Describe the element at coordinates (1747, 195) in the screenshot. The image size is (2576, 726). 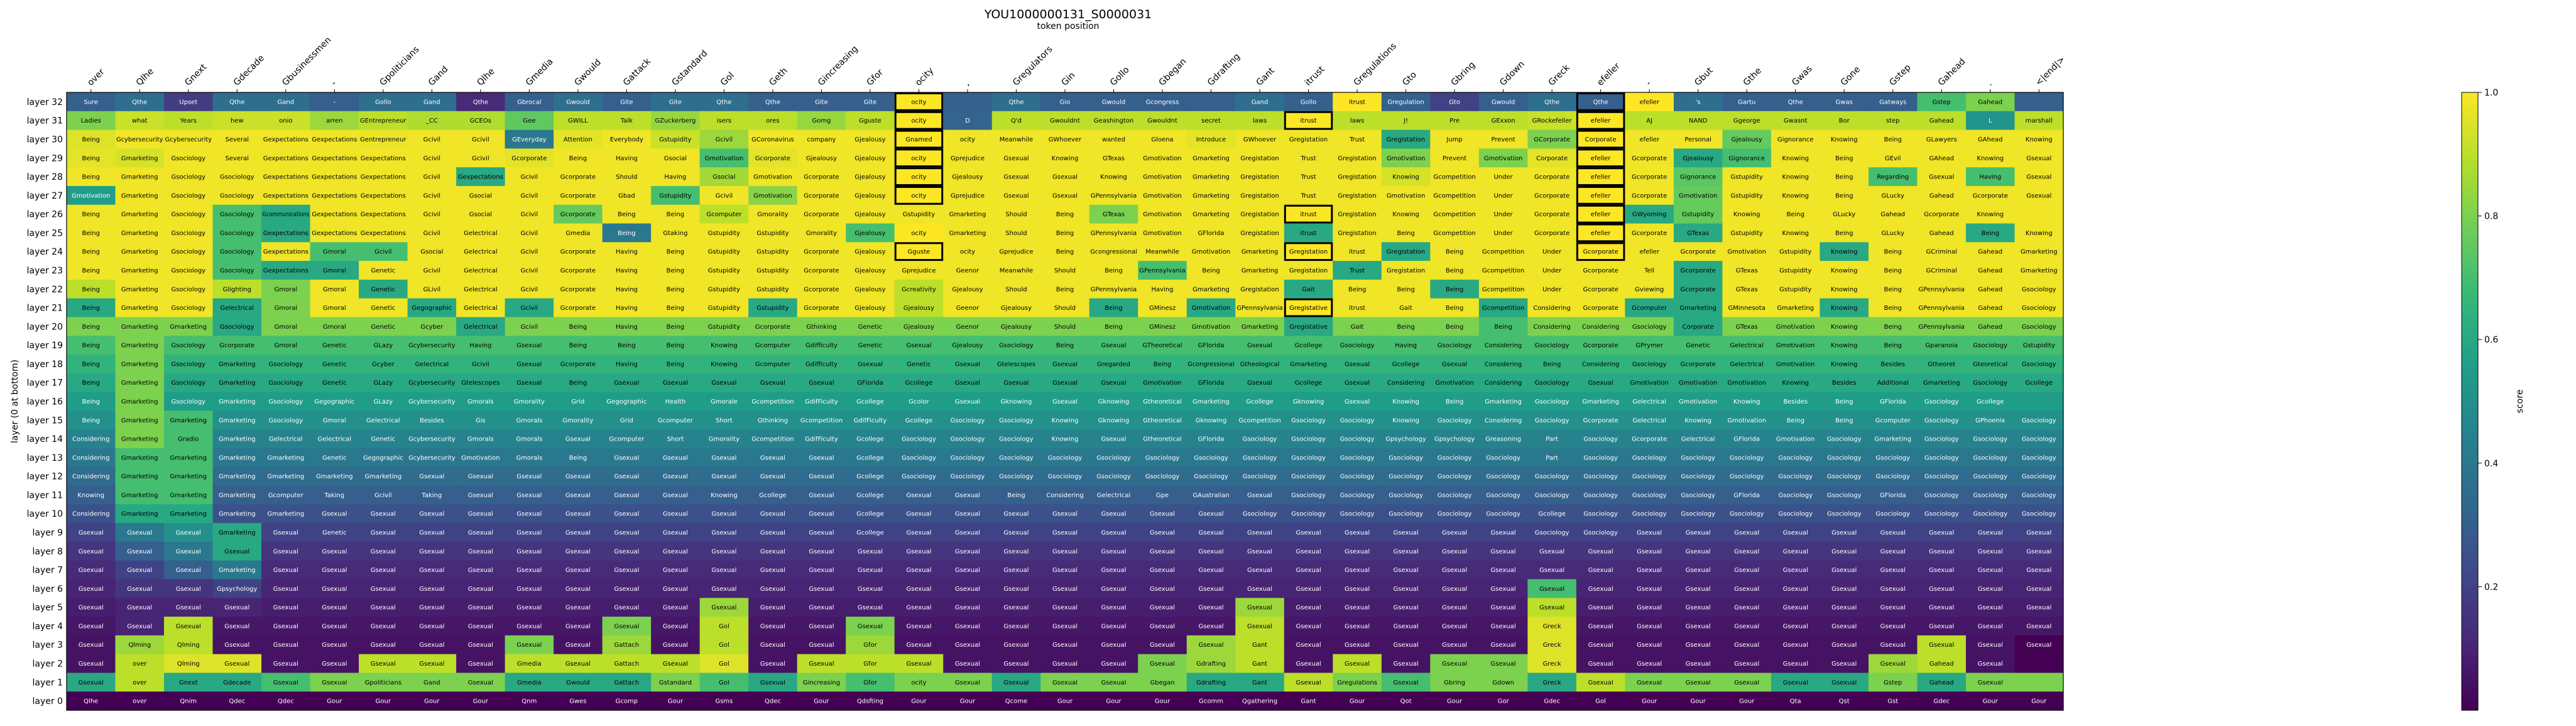
I see `cell-label: Gstupidity` at that location.